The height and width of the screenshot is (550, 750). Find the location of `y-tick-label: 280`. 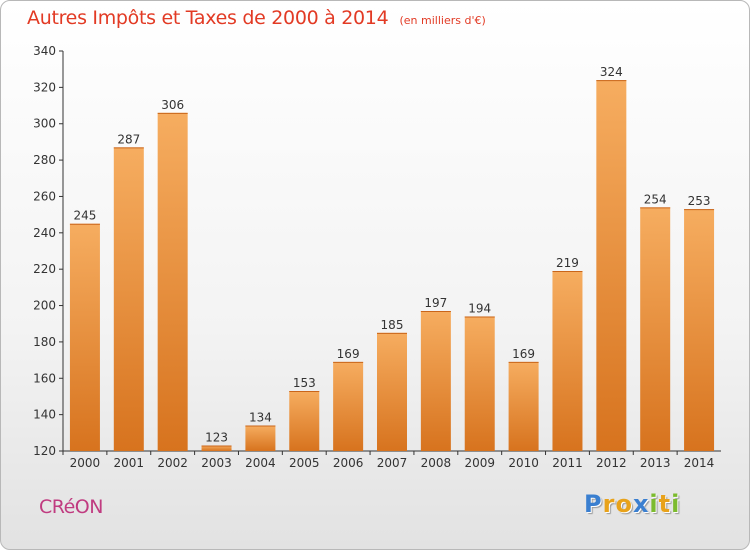

y-tick-label: 280 is located at coordinates (44, 160).